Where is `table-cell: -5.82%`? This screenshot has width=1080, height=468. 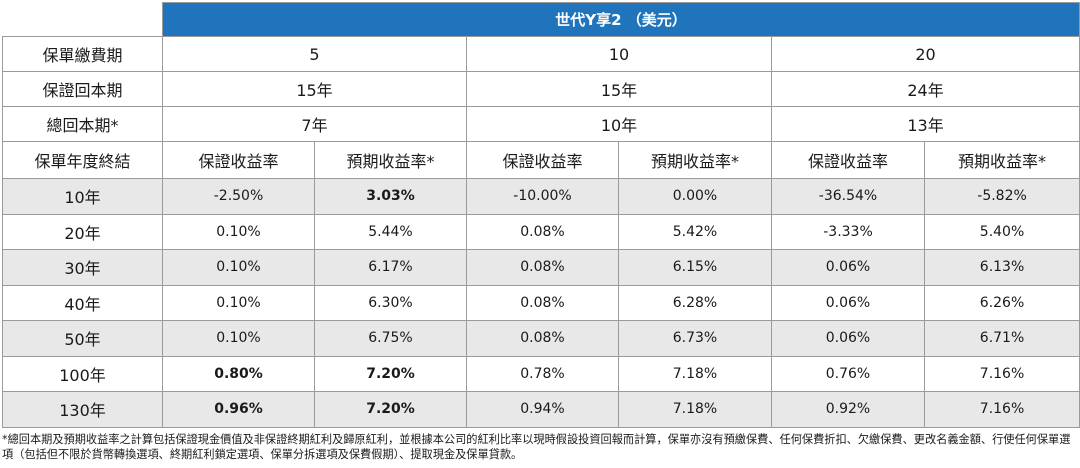
table-cell: -5.82% is located at coordinates (1001, 196).